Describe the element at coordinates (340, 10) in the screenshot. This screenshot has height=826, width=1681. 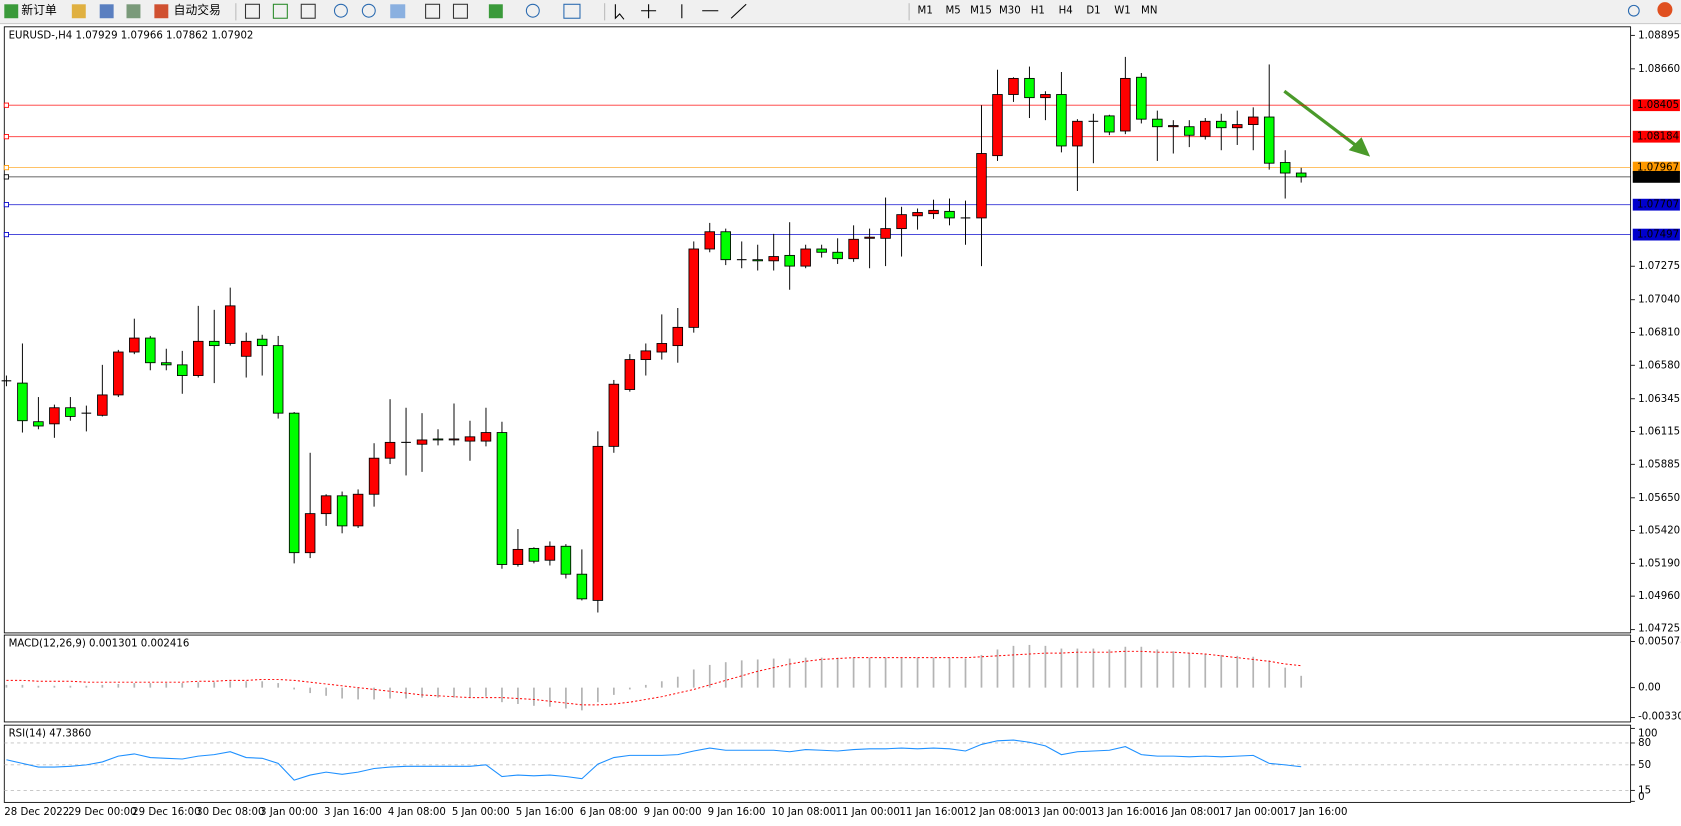
I see `zoom-in-icon` at that location.